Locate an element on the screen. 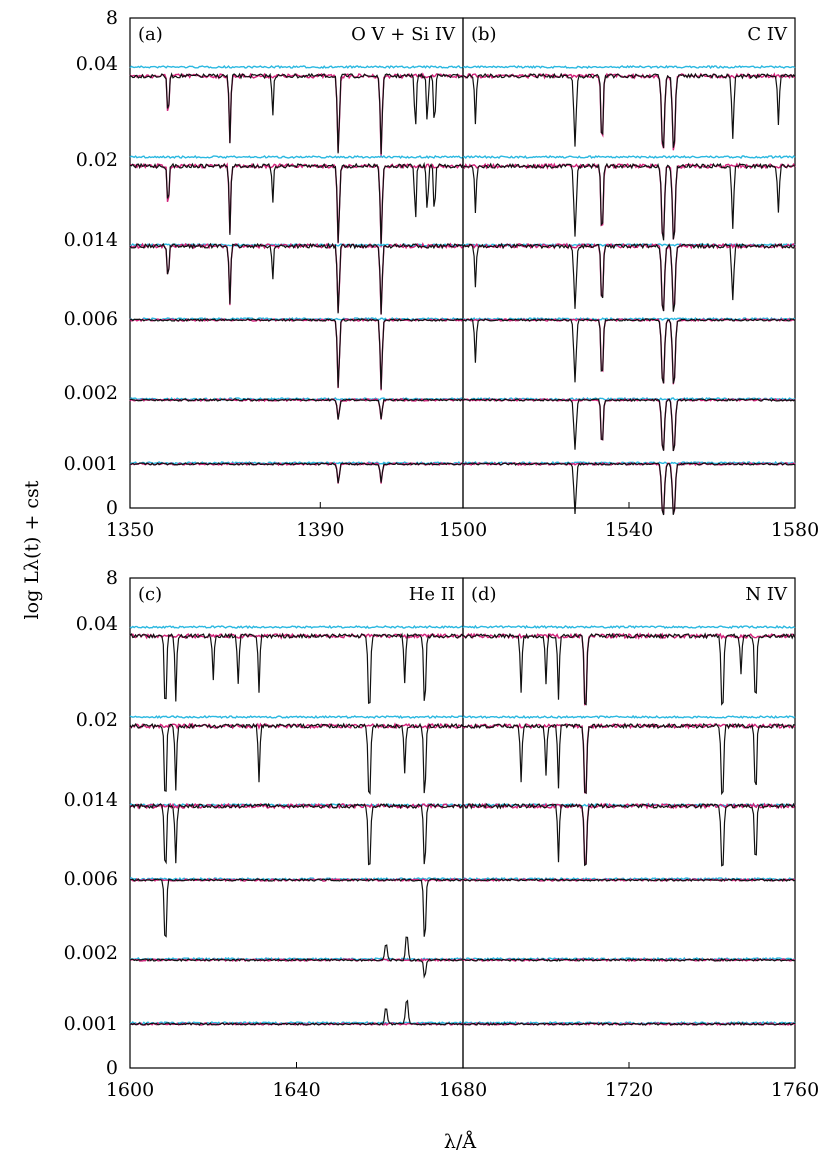  ion-label: O V + Si IV is located at coordinates (403, 34).